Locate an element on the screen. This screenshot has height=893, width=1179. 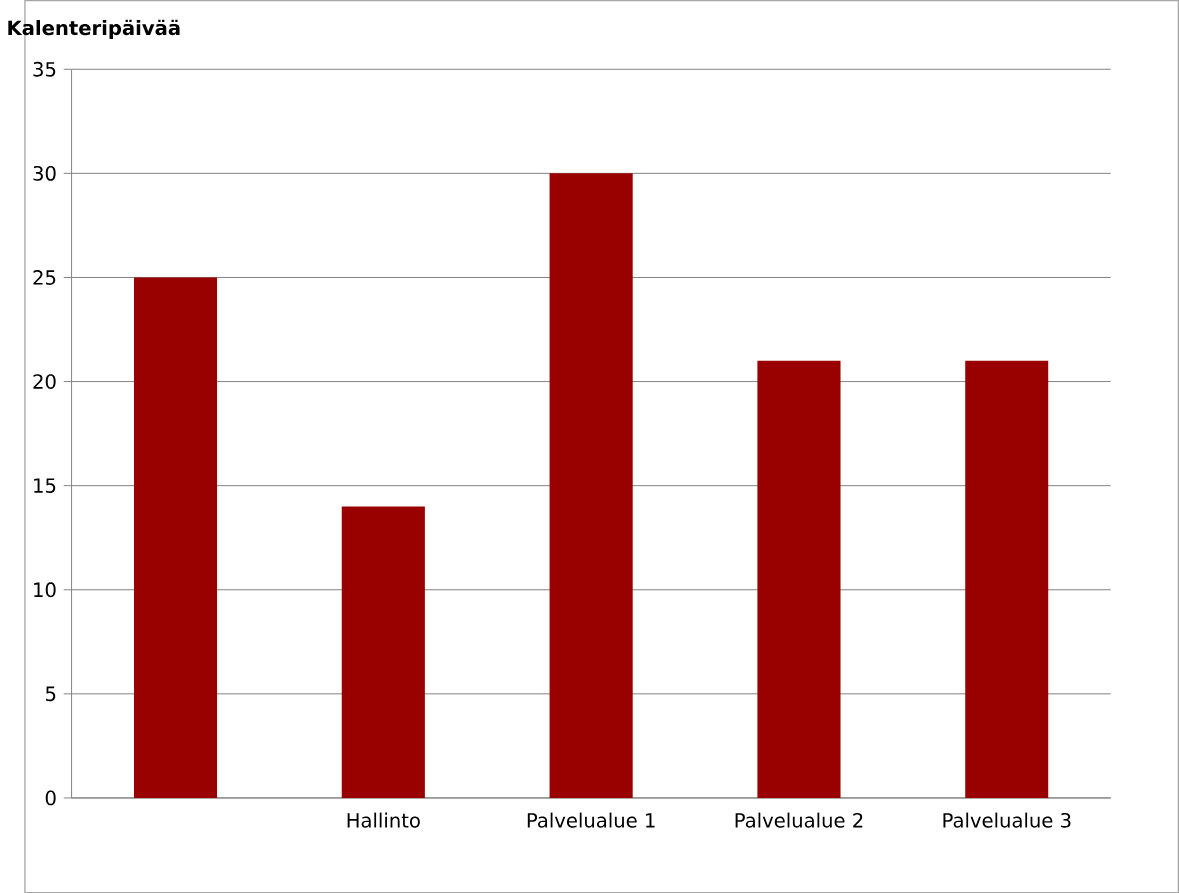
y-axis-title: Kalenteripäivää is located at coordinates (94, 29).